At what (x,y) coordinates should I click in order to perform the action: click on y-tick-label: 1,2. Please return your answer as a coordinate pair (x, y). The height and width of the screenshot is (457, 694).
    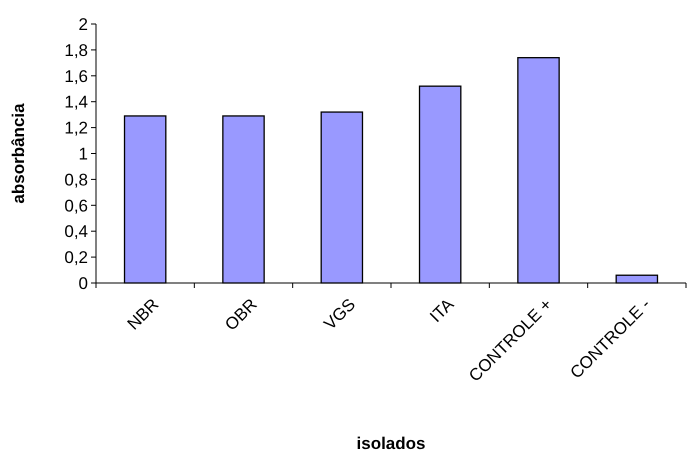
    Looking at the image, I should click on (76, 128).